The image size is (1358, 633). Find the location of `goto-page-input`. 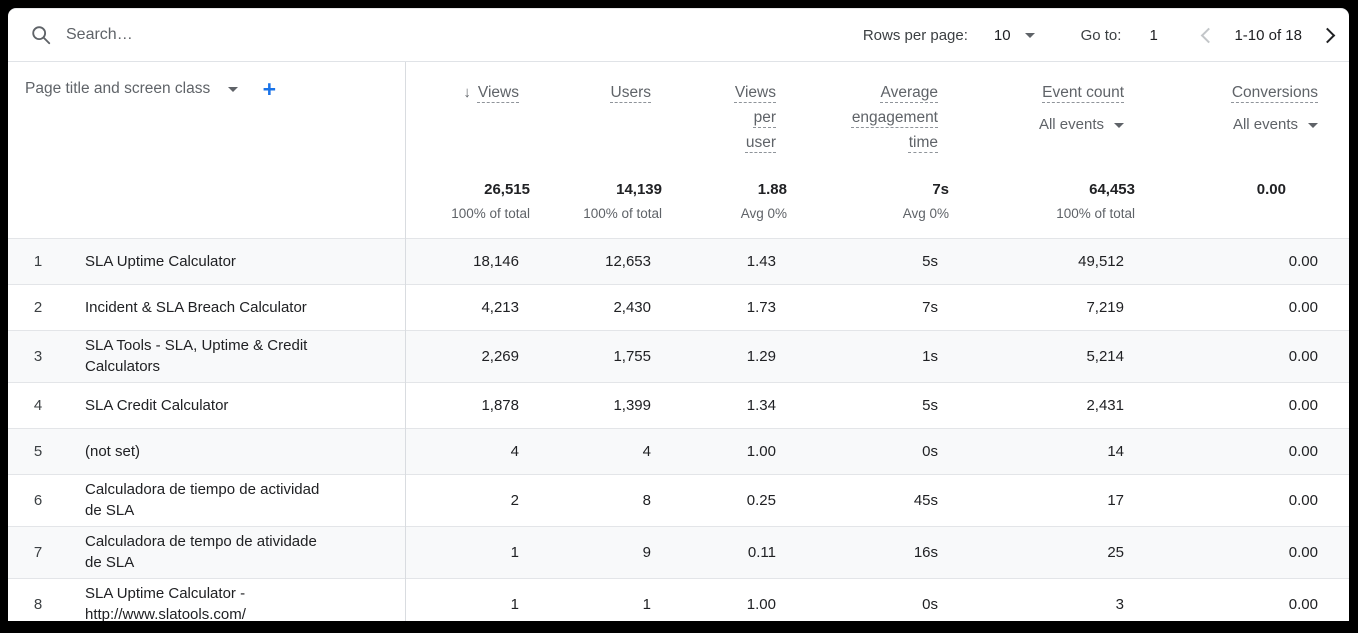

goto-page-input is located at coordinates (1166, 35).